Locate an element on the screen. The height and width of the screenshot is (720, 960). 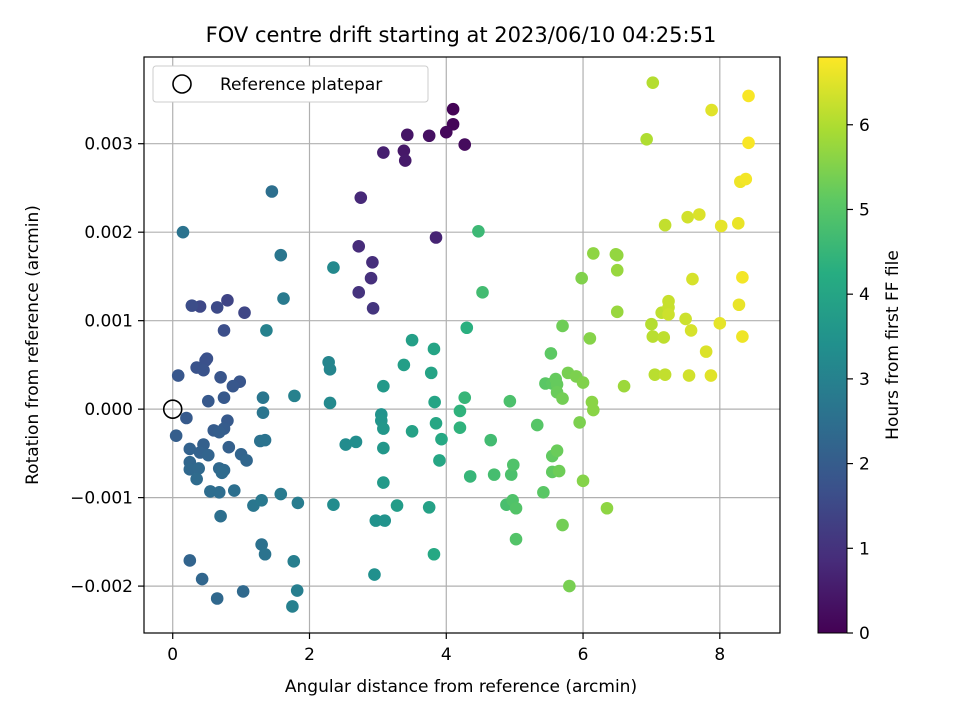
legend-box is located at coordinates (290, 84).